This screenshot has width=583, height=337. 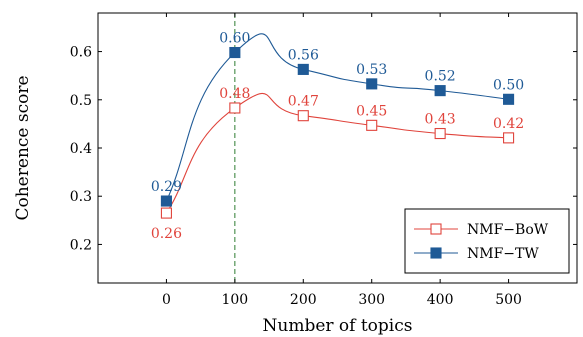 What do you see at coordinates (338, 326) in the screenshot?
I see `x-axis-label: Number of topics` at bounding box center [338, 326].